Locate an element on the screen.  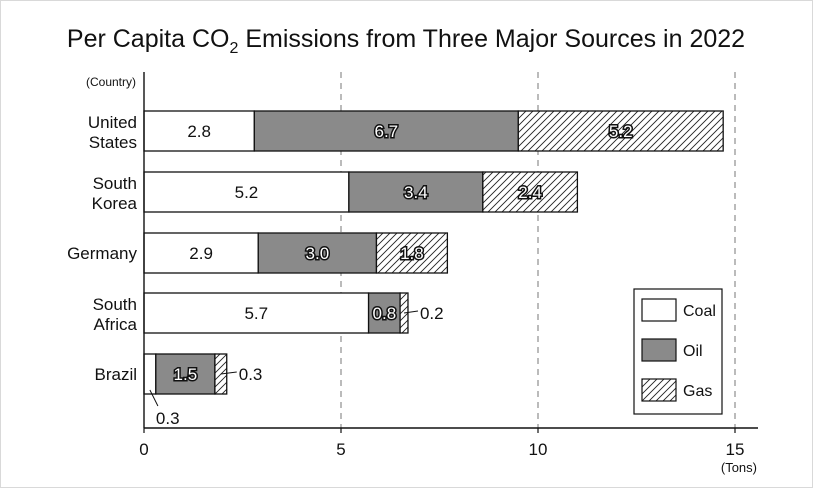
legend: Coal Oil Gas is located at coordinates (678, 351).